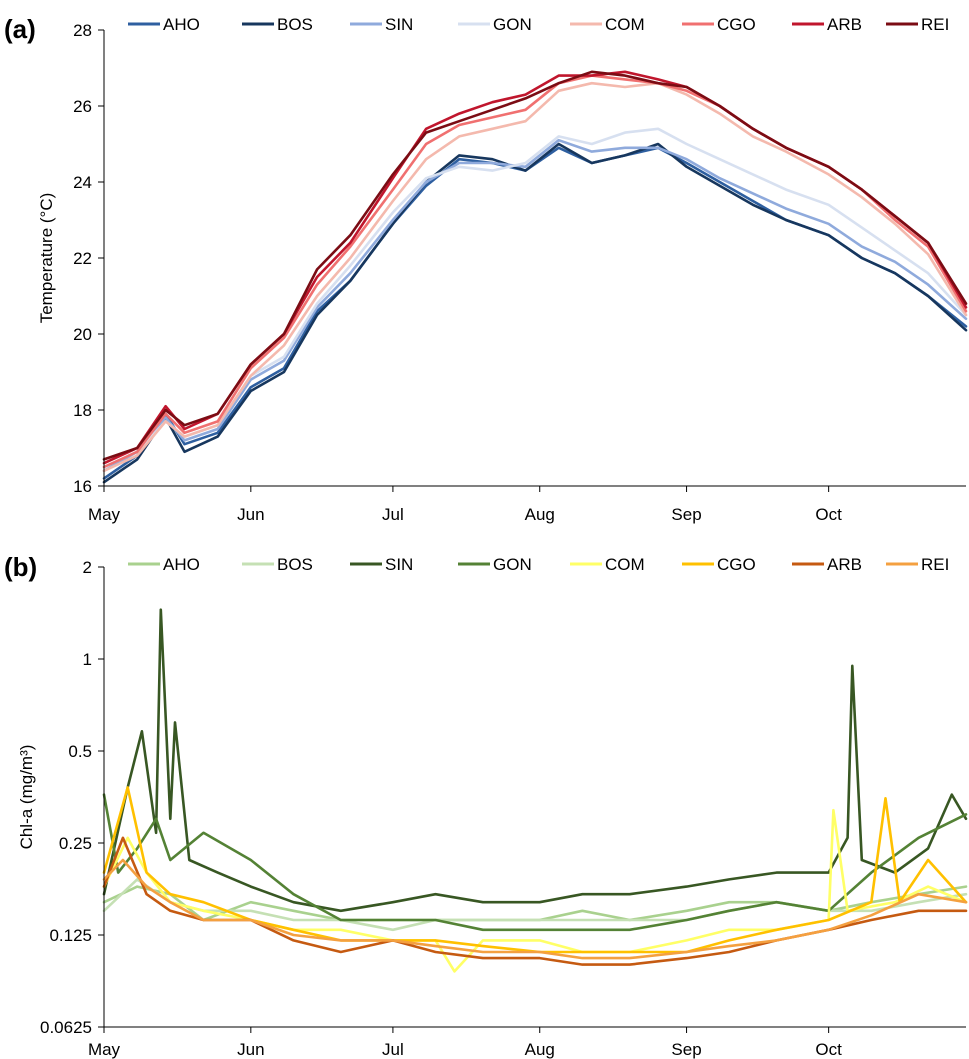  Describe the element at coordinates (82, 410) in the screenshot. I see `y-tick-label: 18` at that location.